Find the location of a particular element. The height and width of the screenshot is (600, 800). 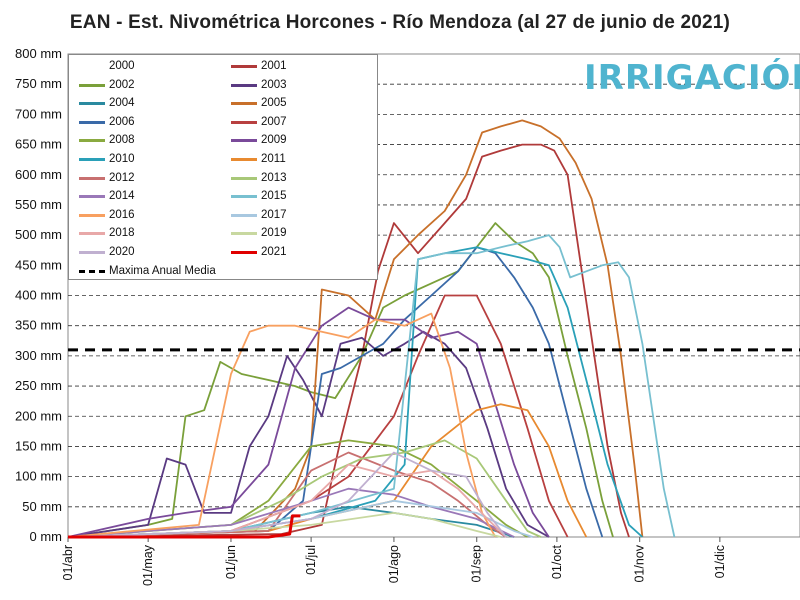

series-line-2011 is located at coordinates (327, 470).